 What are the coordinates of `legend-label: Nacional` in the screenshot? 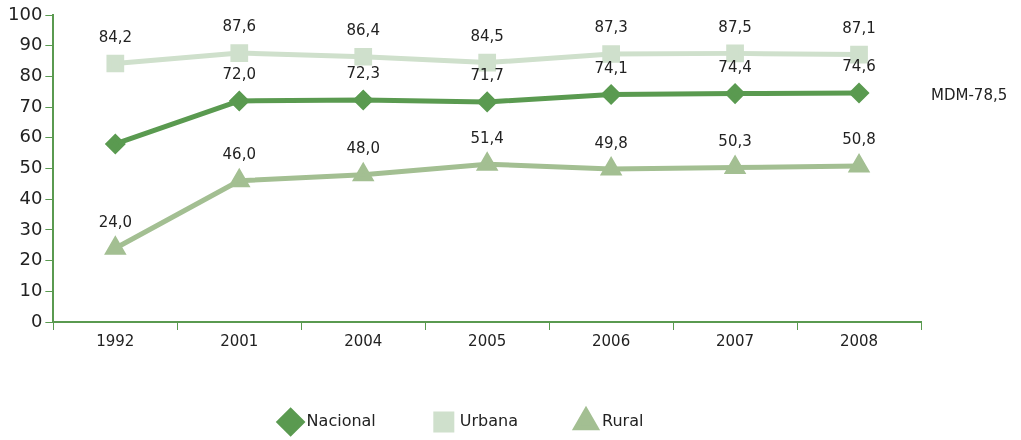 It's located at (341, 421).